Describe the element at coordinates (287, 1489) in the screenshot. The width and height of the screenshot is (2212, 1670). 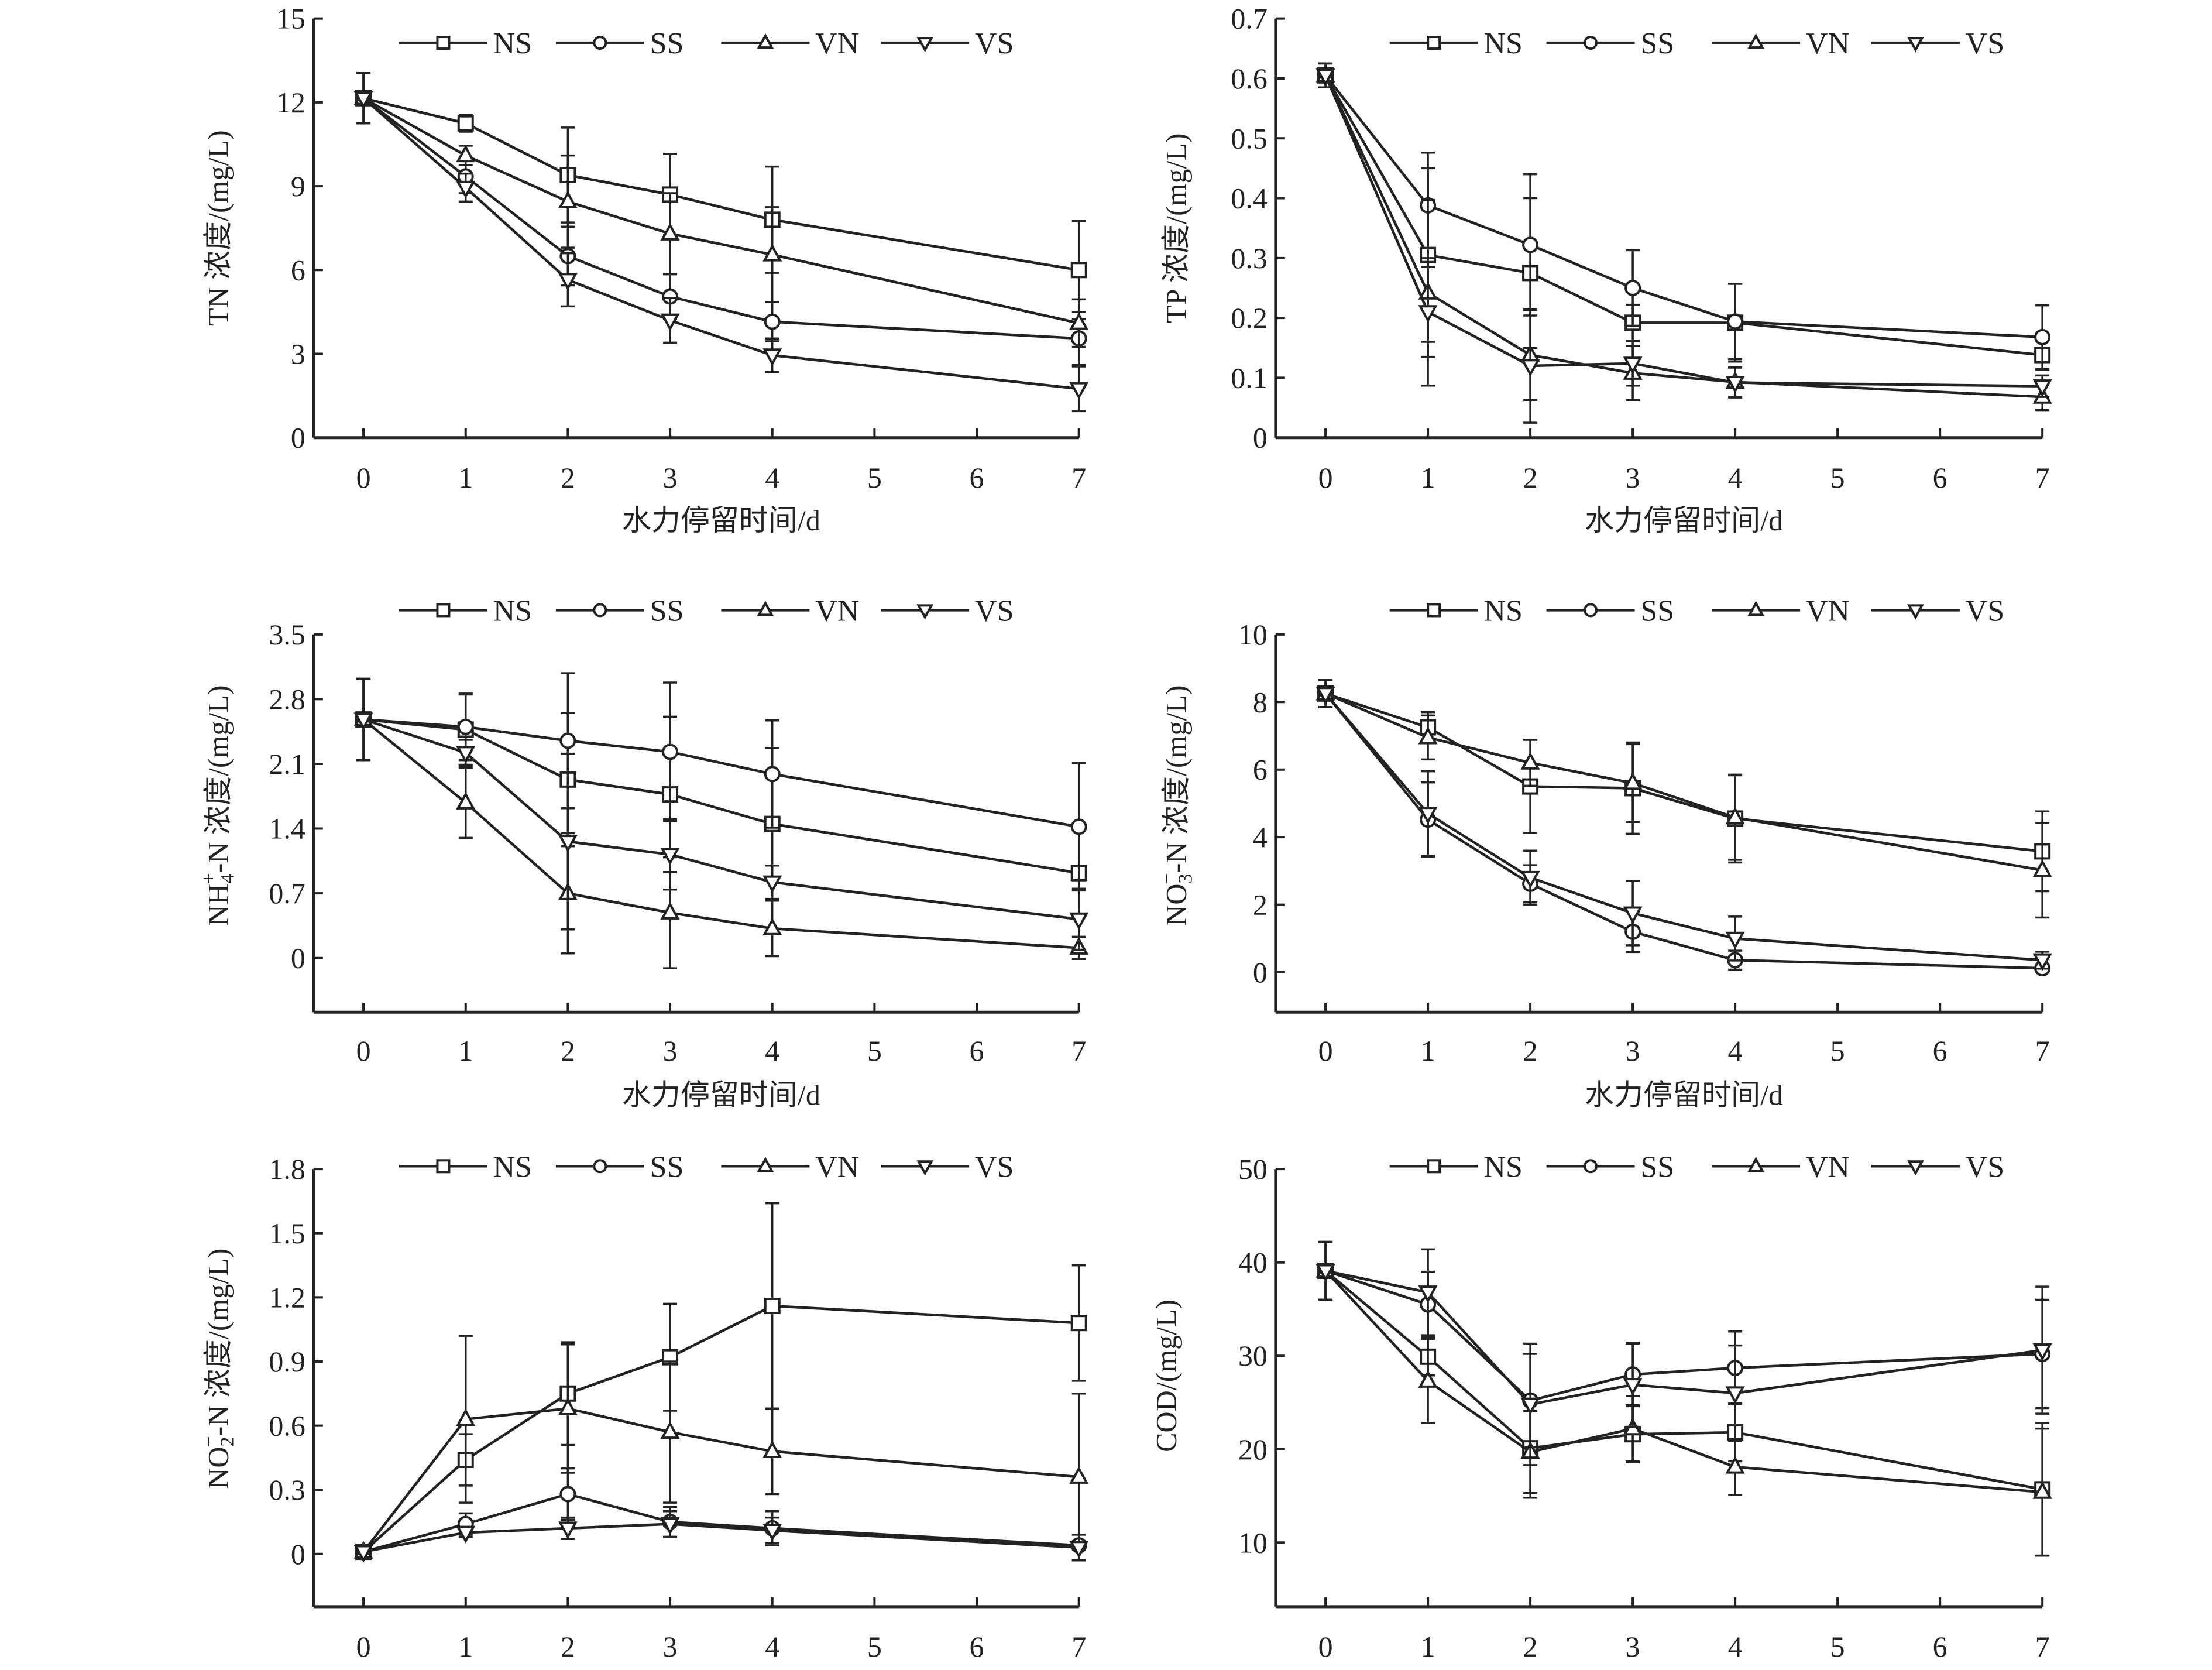
I see `y-tick-label: 0.3` at that location.